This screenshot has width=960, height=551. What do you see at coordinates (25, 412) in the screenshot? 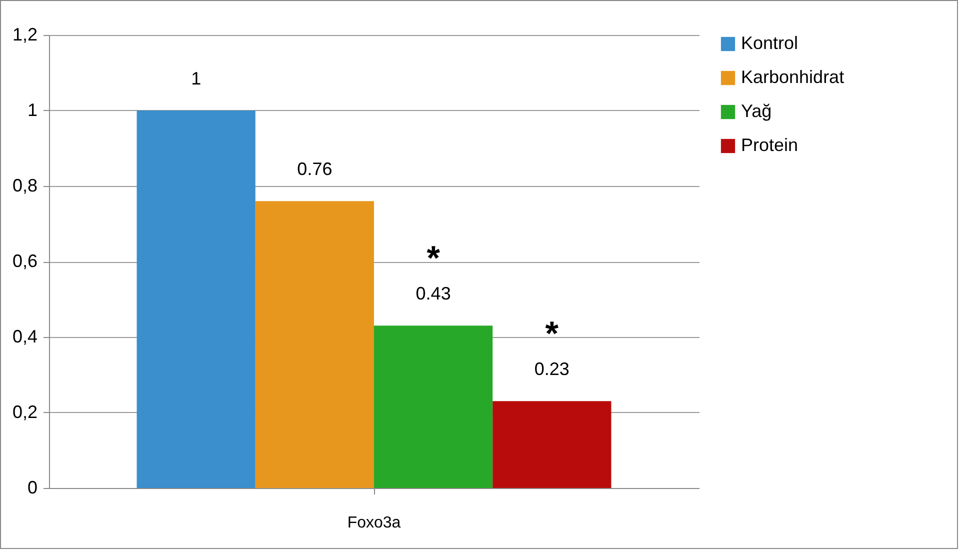
I see `y-tick-label: 0,2` at bounding box center [25, 412].